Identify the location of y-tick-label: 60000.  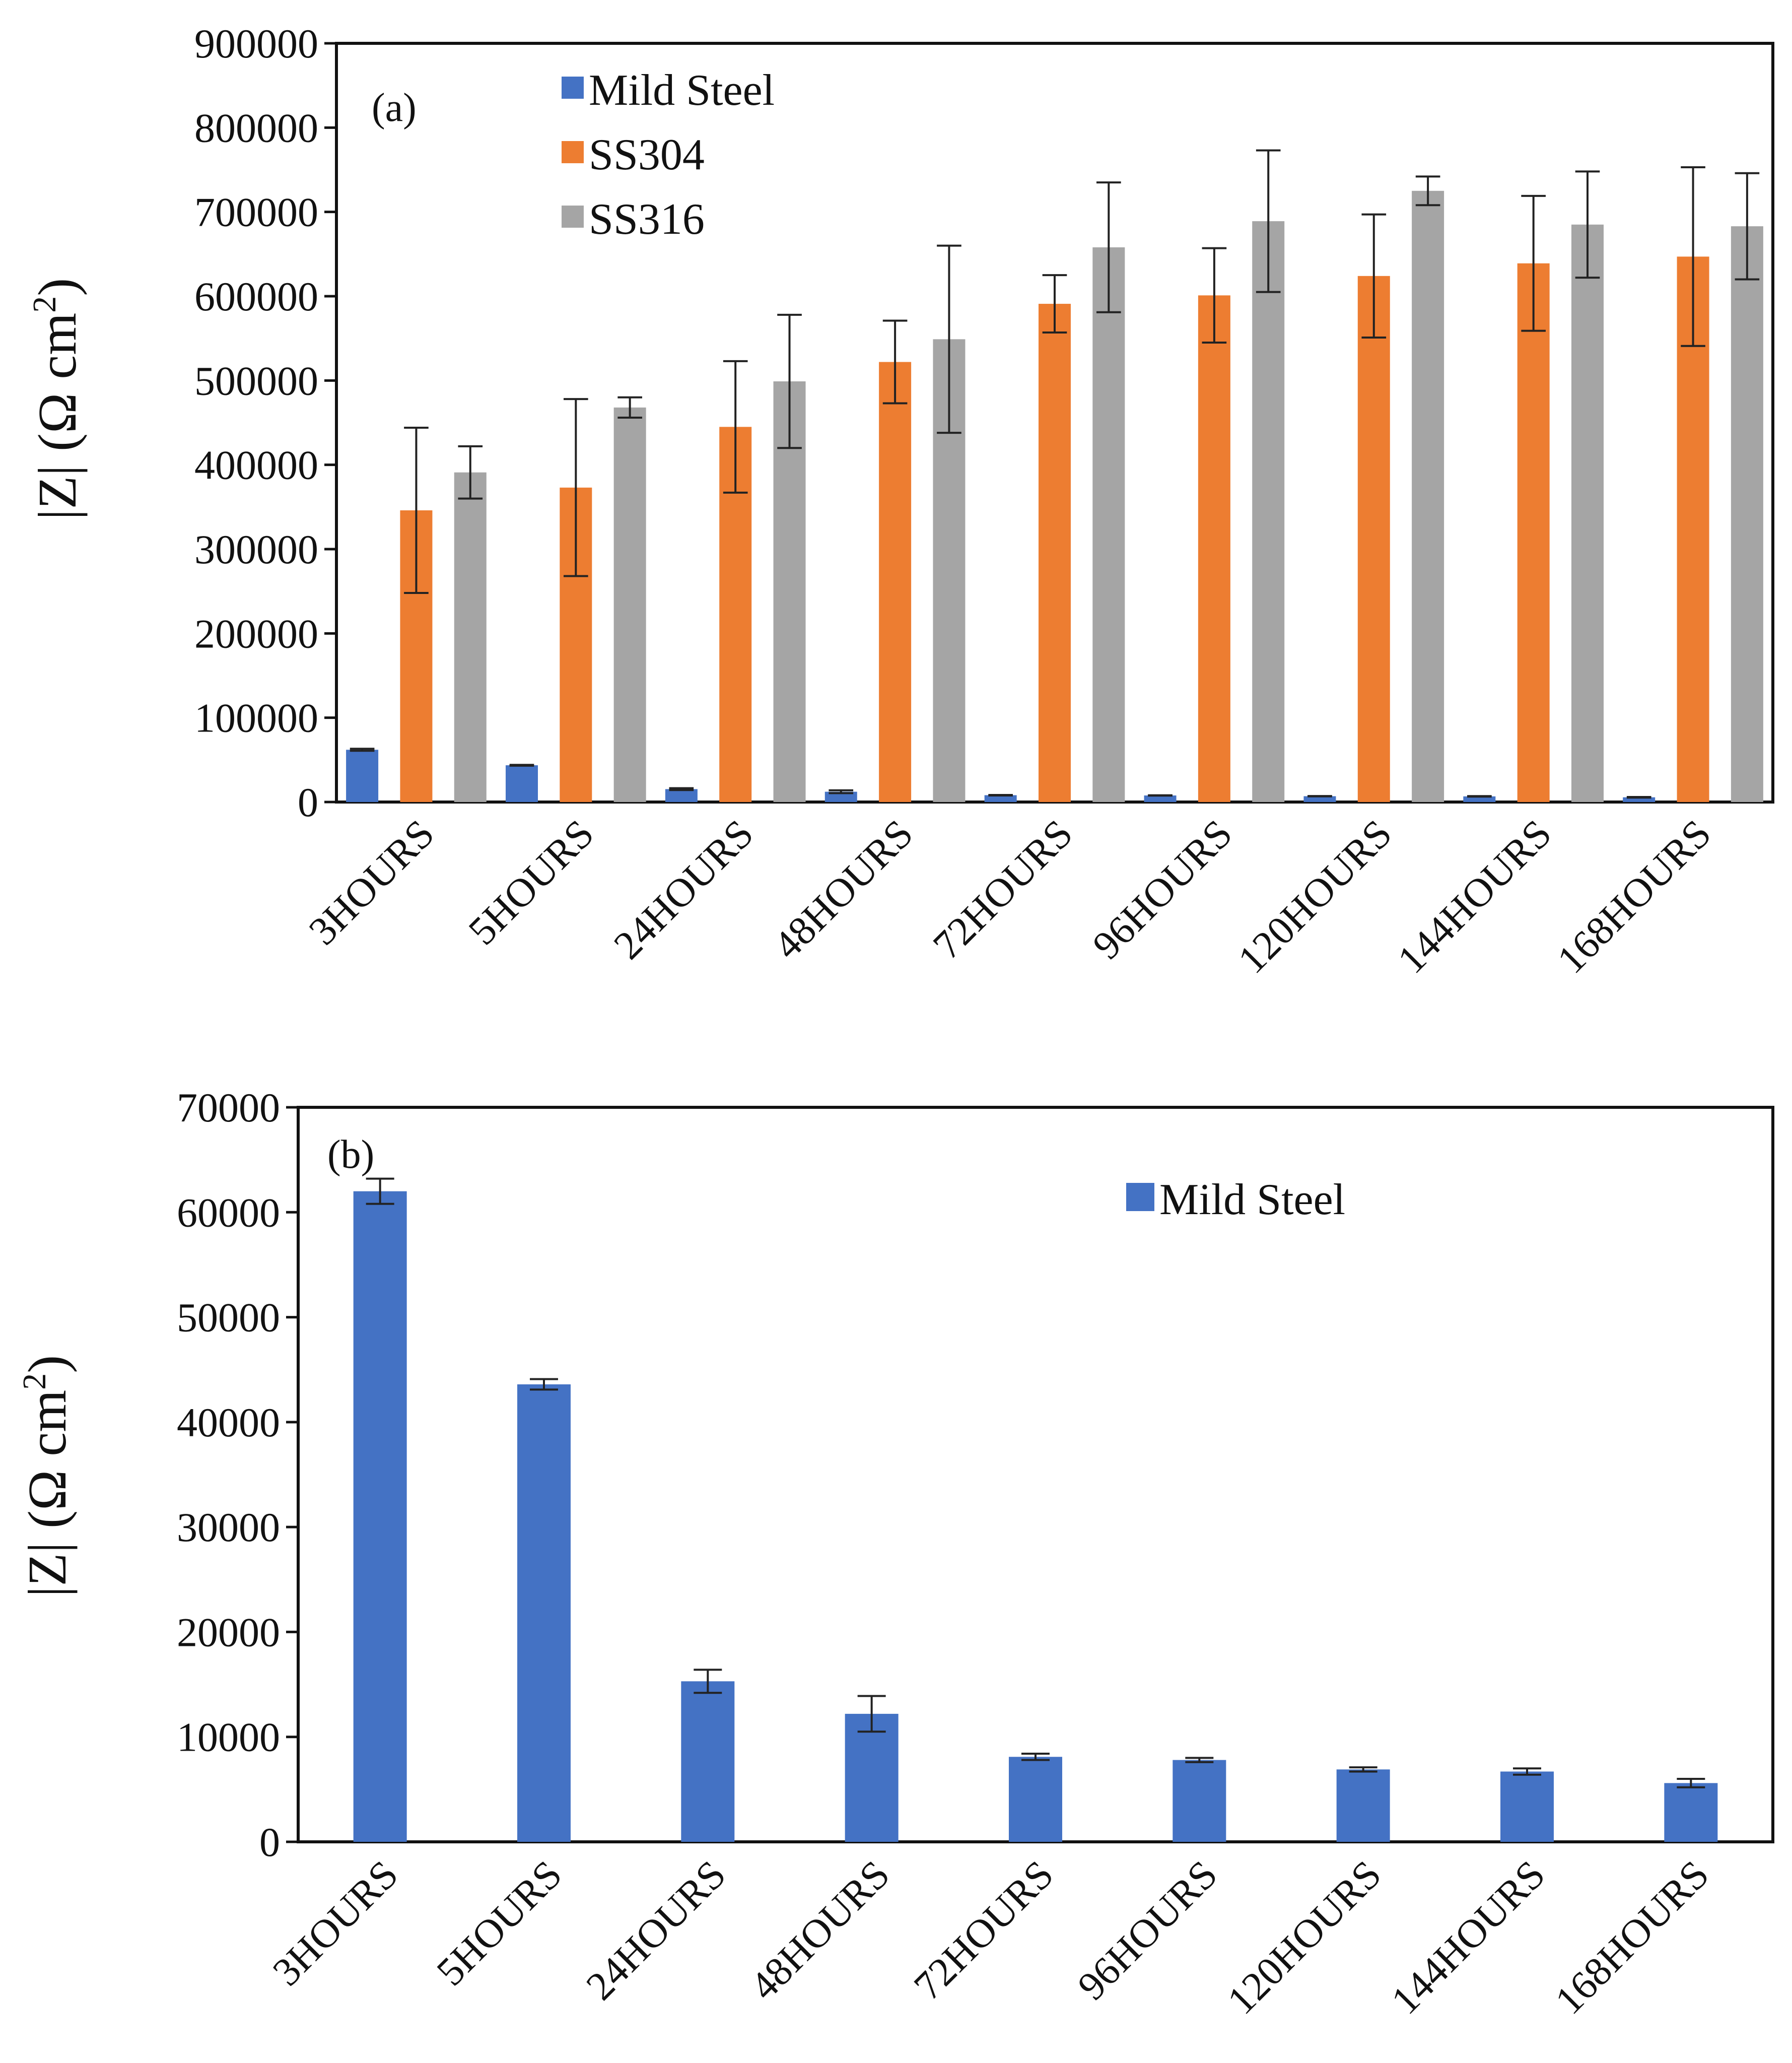
(228, 1212).